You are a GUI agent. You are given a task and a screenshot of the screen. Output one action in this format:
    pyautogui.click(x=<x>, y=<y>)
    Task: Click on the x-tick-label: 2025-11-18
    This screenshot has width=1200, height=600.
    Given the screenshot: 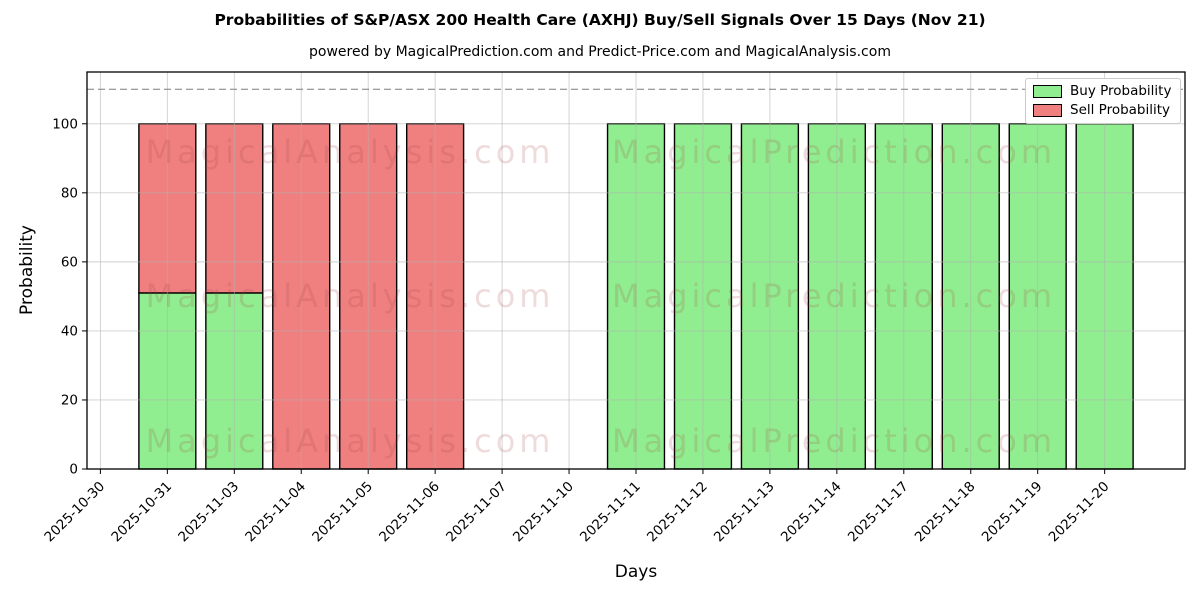 What is the action you would take?
    pyautogui.click(x=945, y=512)
    